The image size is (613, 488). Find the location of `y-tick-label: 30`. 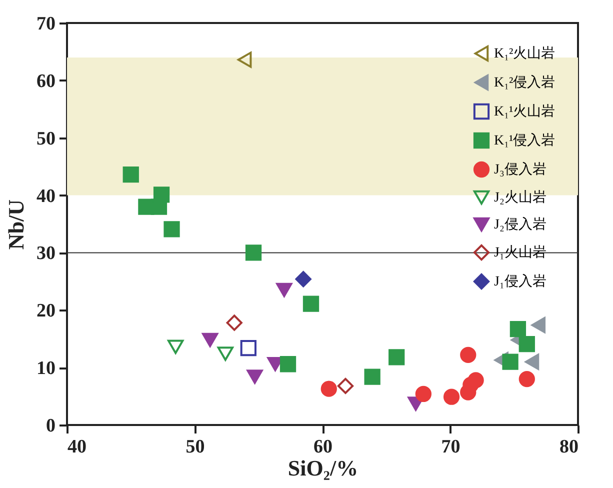

y-tick-label: 30 is located at coordinates (46, 253).